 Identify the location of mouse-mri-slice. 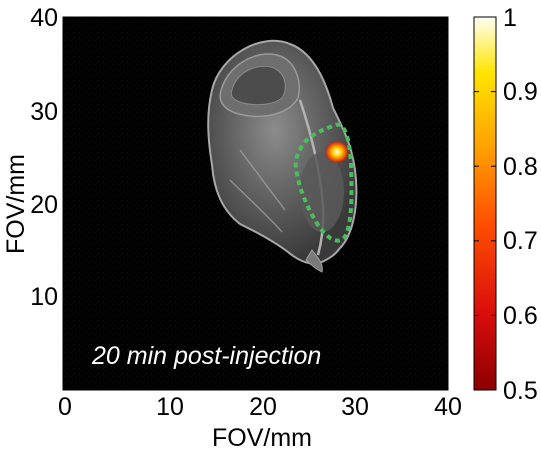
(282, 156).